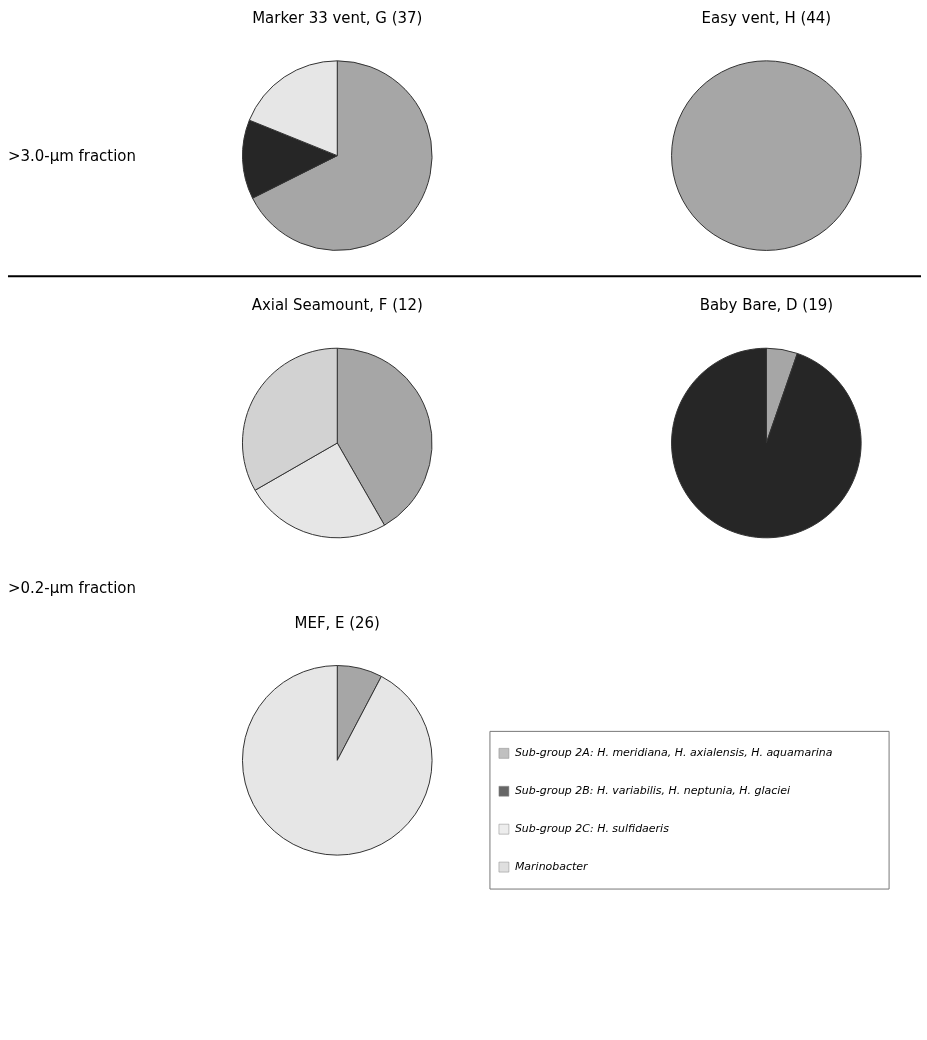 The image size is (927, 1040). What do you see at coordinates (673, 753) in the screenshot?
I see `legend-label: Sub-group 2A: H. meridiana, H. axialensis, H. aquamarina` at bounding box center [673, 753].